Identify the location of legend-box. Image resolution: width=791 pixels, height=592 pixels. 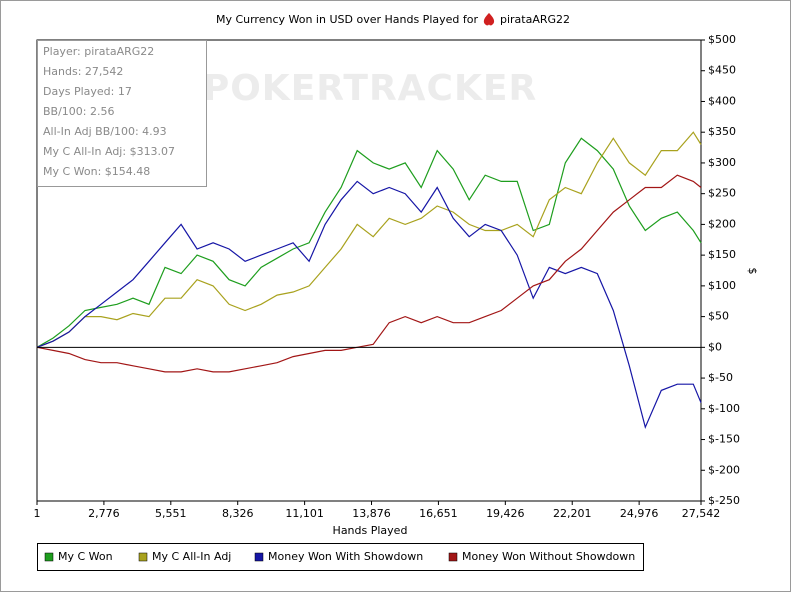
(340, 557).